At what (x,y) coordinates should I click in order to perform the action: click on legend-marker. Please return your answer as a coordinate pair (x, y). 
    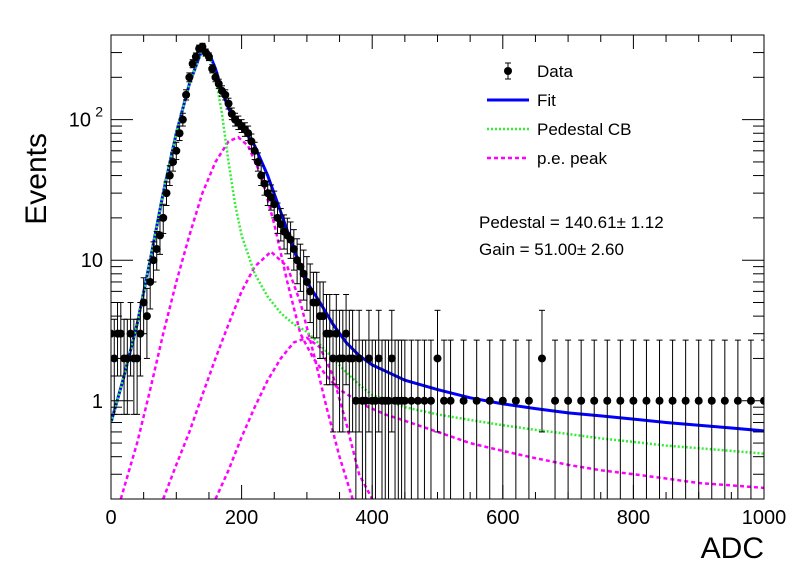
    Looking at the image, I should click on (508, 71).